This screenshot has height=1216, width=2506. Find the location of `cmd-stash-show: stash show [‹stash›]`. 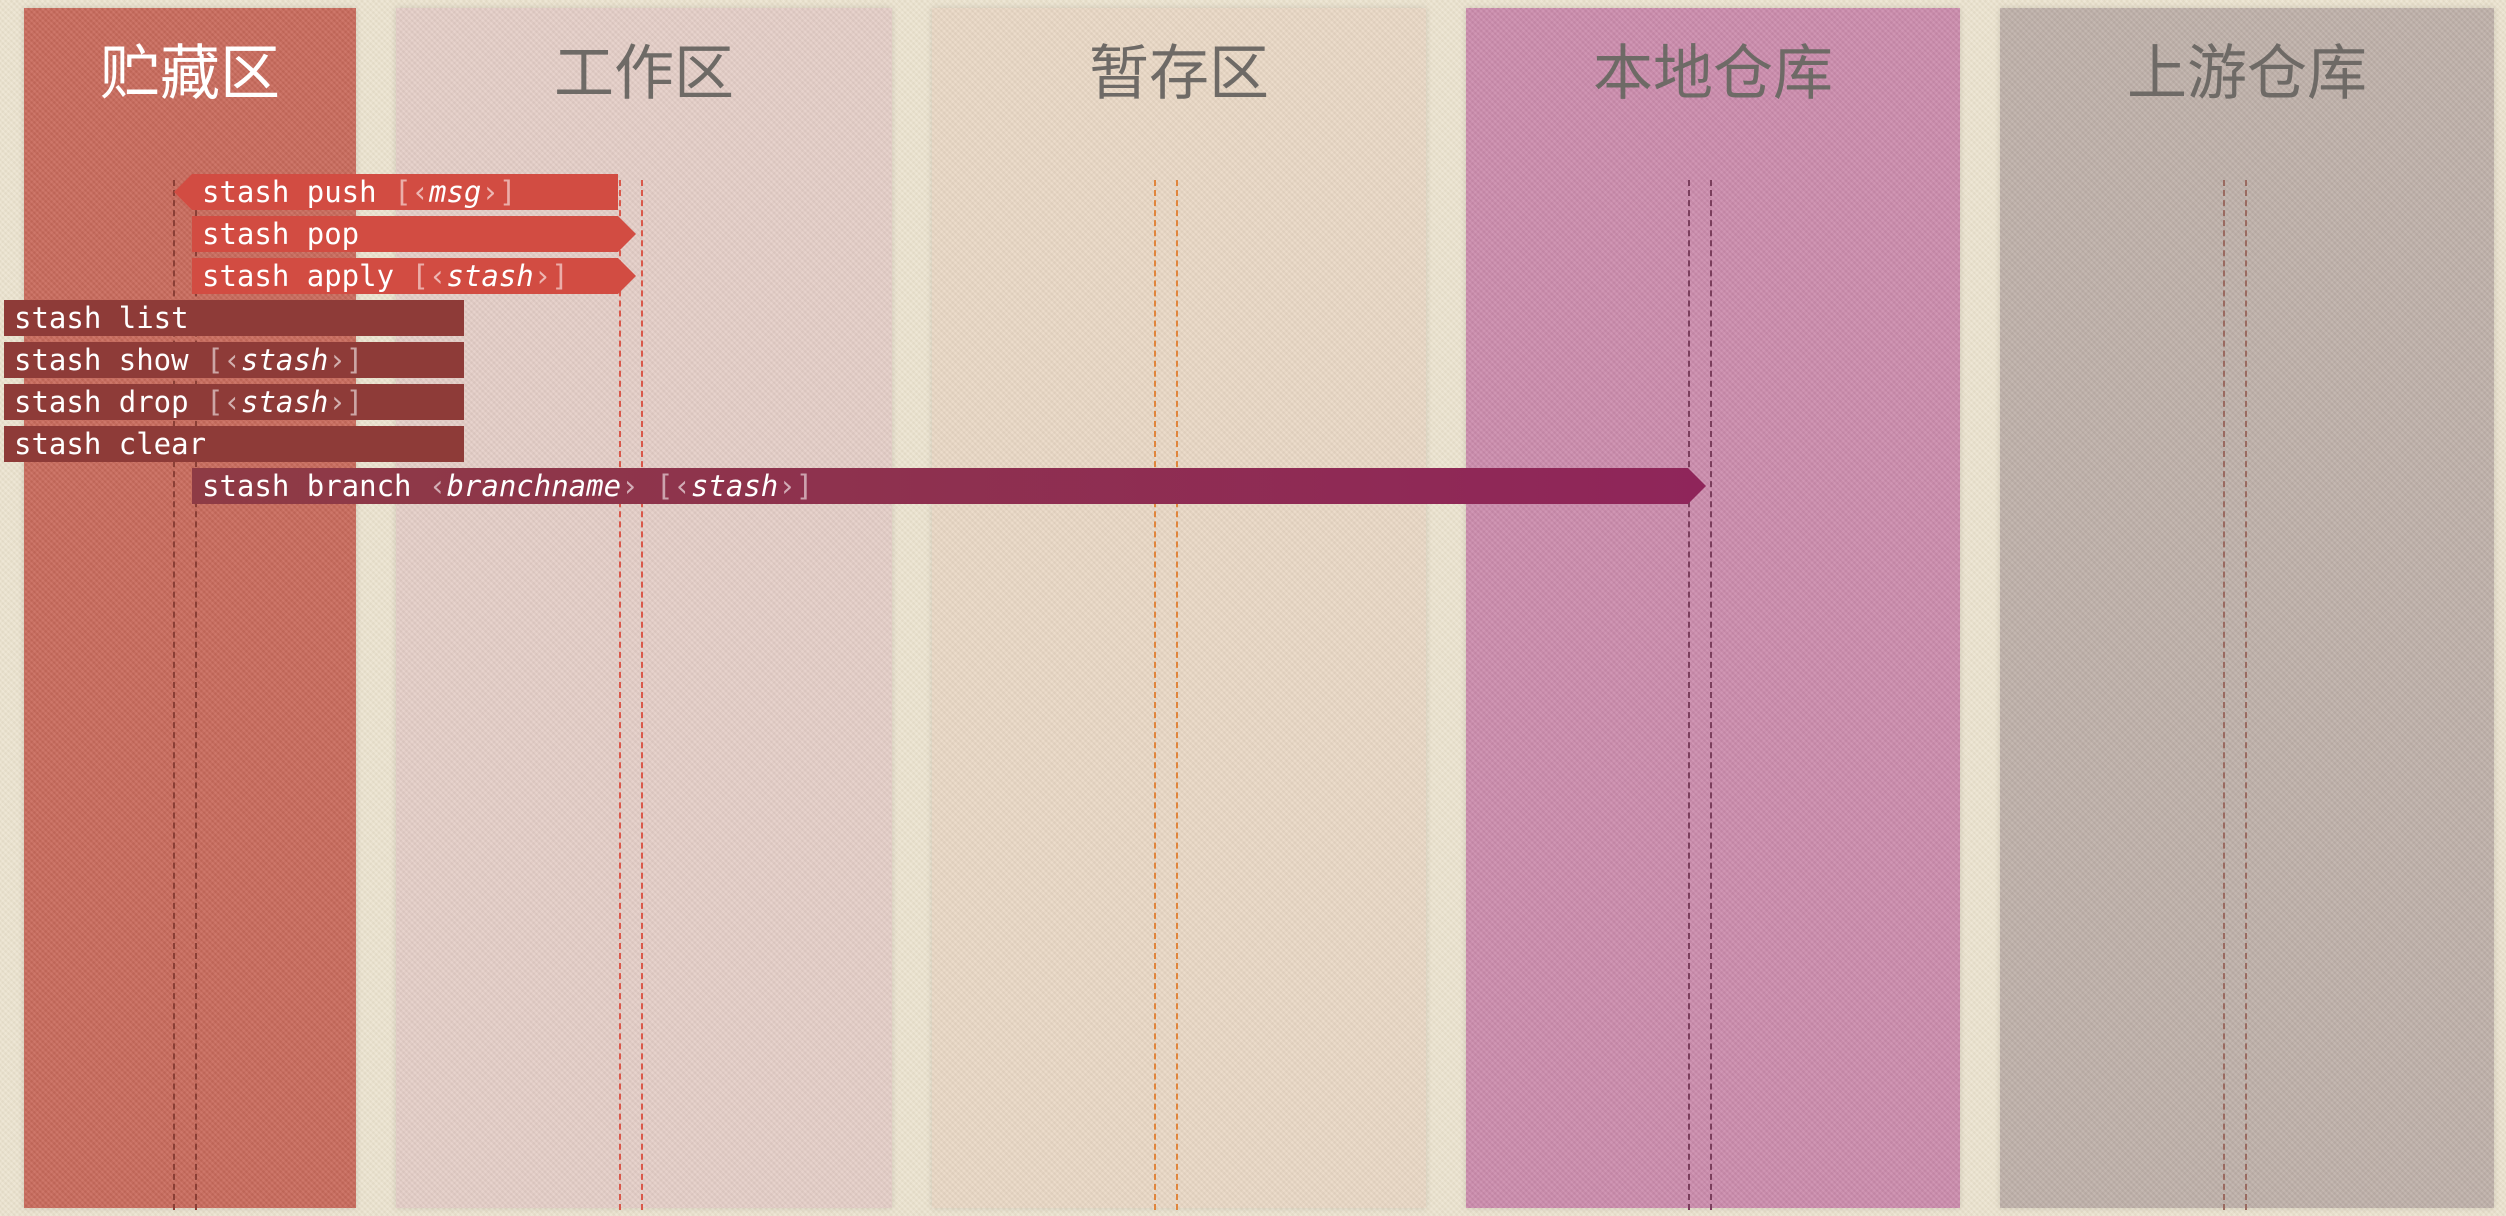

cmd-stash-show: stash show [‹stash›] is located at coordinates (234, 360).